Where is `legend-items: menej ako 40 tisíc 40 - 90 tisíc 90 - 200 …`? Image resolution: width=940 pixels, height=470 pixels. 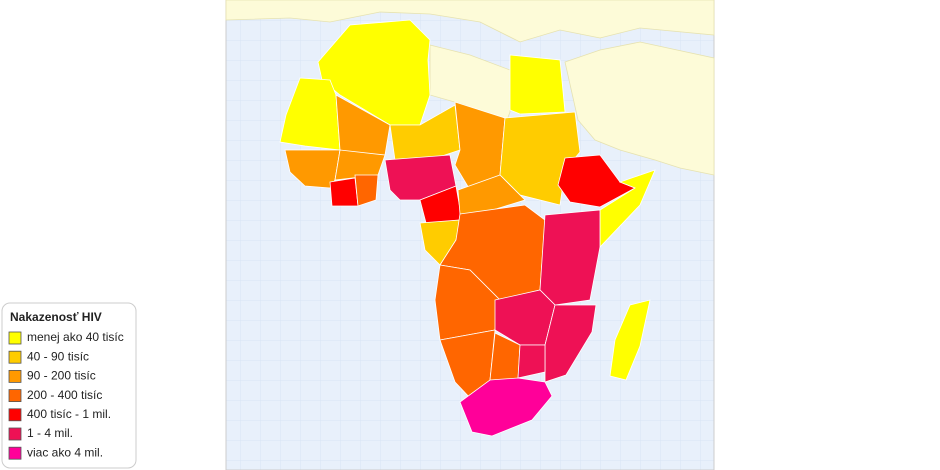 legend-items: menej ako 40 tisíc 40 - 90 tisíc 90 - 200 … is located at coordinates (66, 395).